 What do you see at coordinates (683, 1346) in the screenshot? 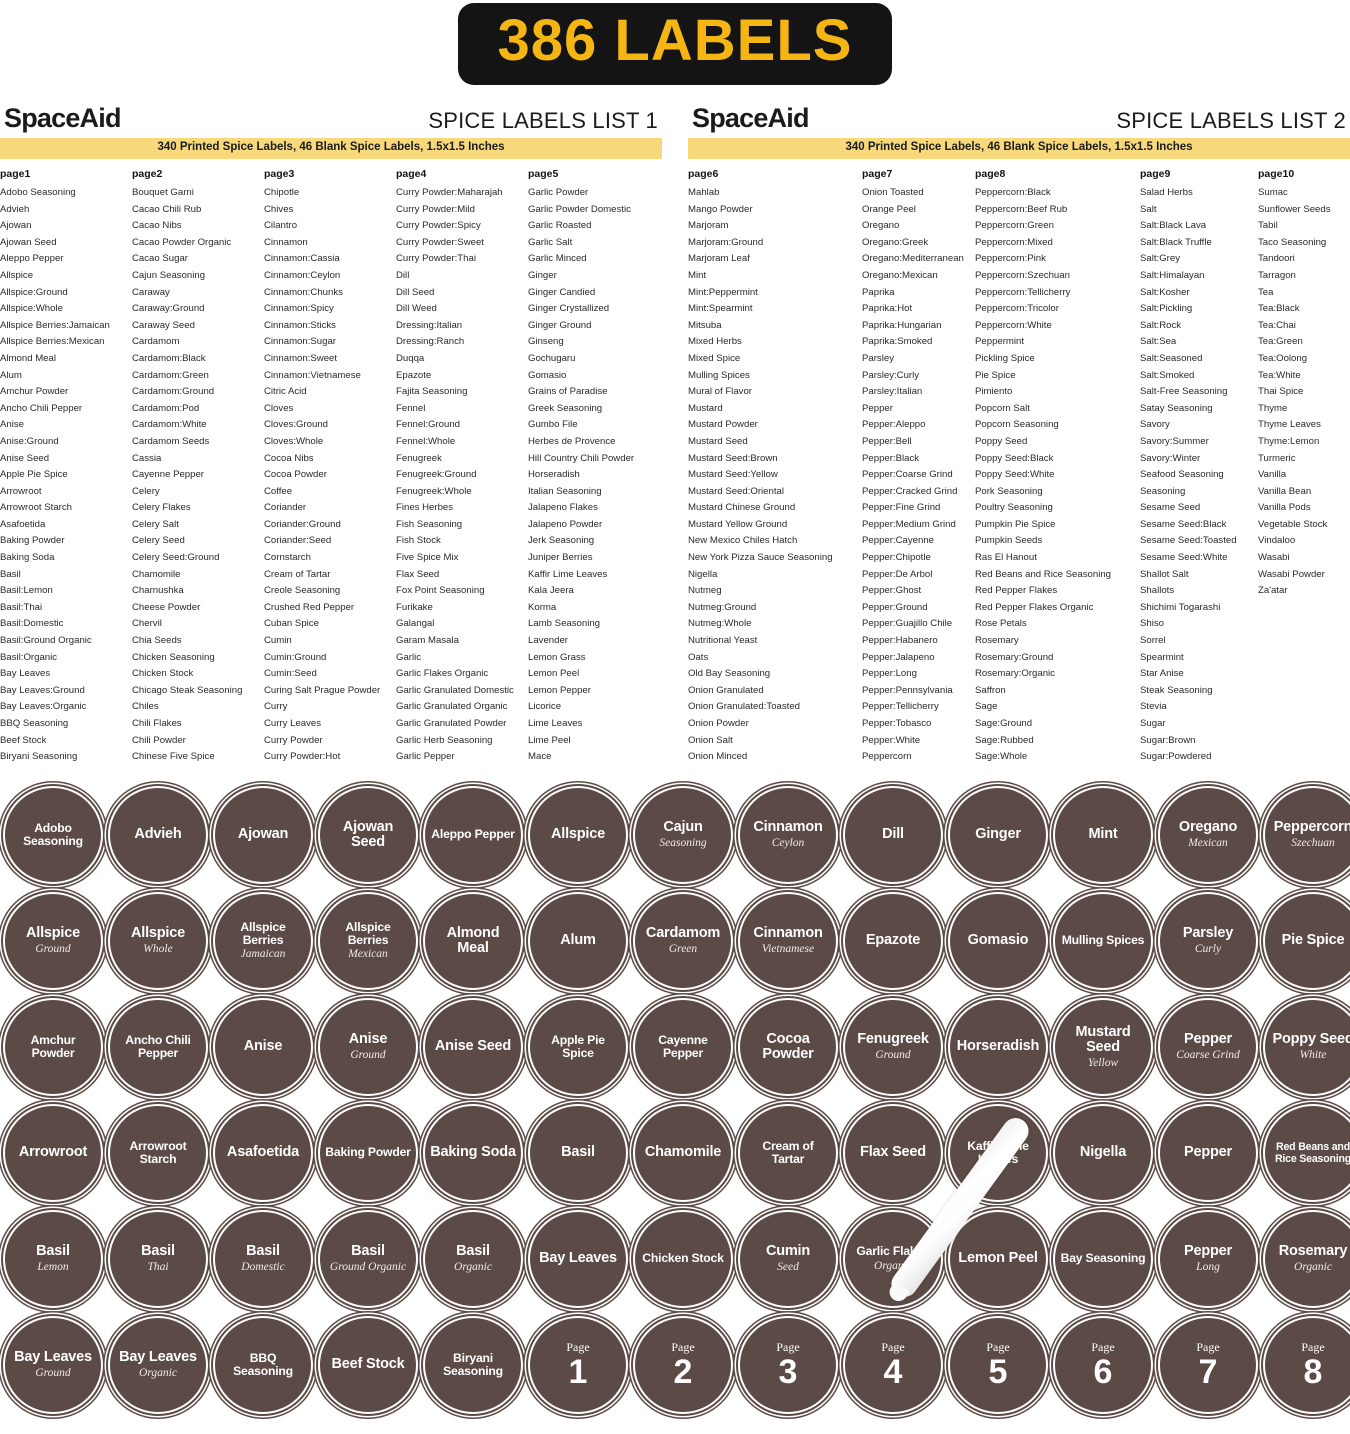
I see `page-word: Page` at bounding box center [683, 1346].